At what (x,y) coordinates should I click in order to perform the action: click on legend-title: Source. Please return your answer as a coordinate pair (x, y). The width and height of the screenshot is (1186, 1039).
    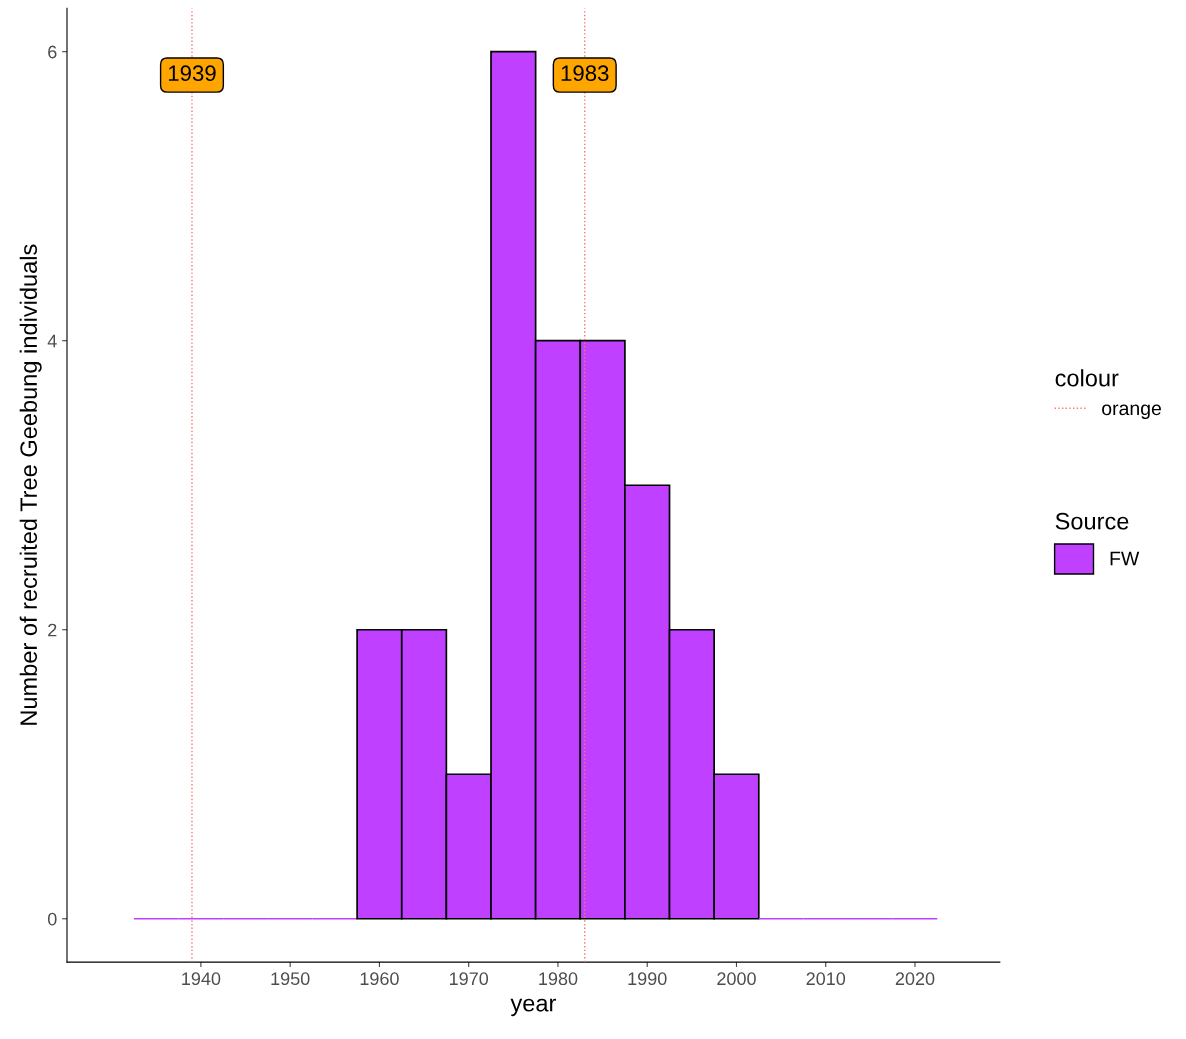
    Looking at the image, I should click on (1092, 521).